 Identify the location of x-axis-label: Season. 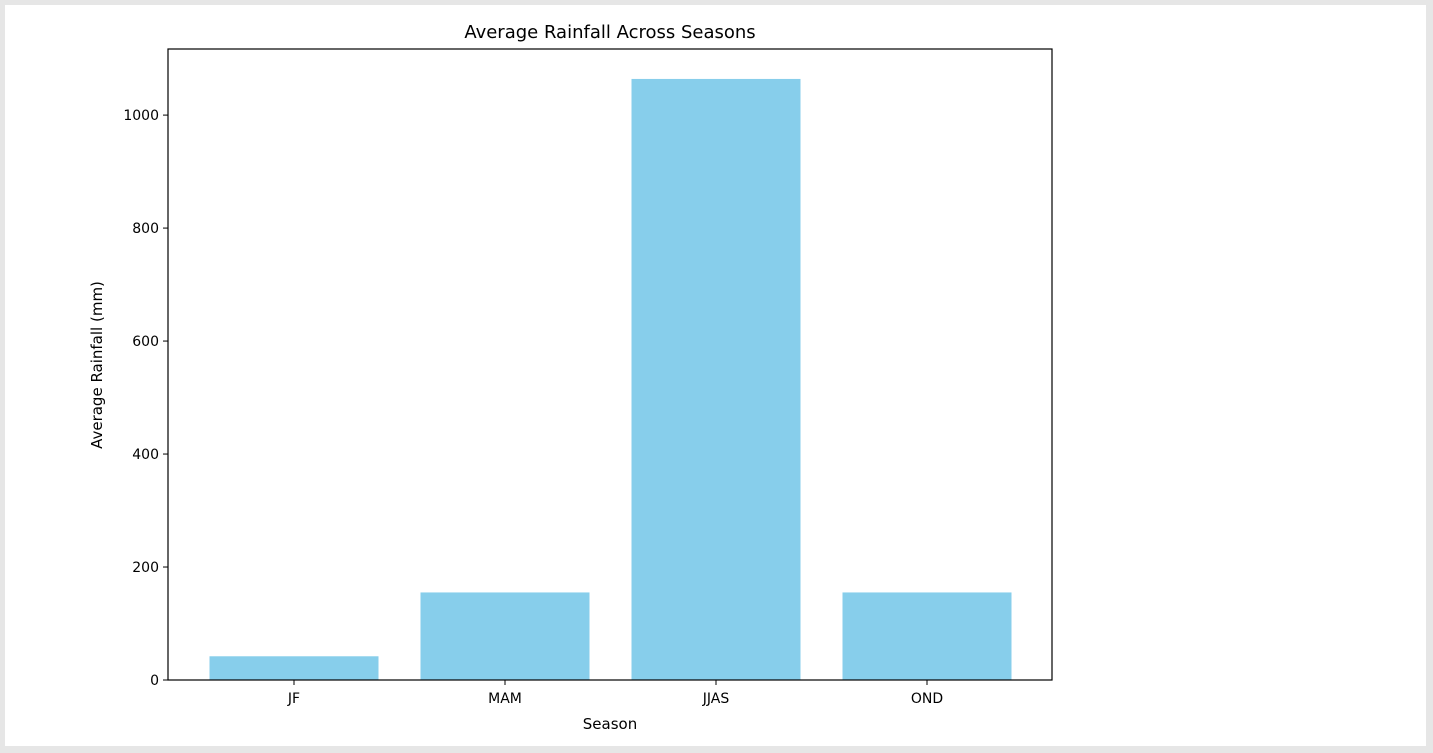
(610, 724).